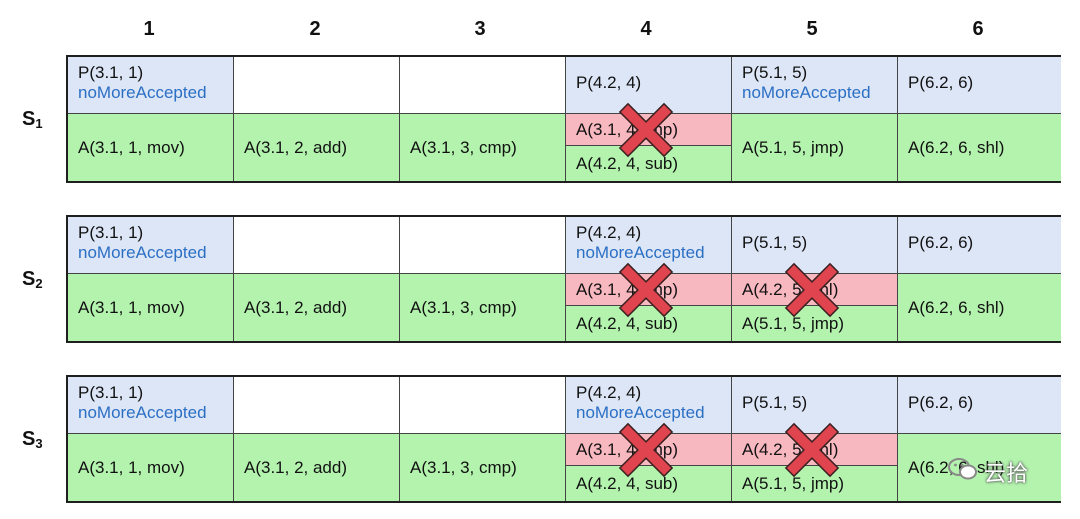 This screenshot has height=519, width=1080. I want to click on column-header-1: 1, so click(149, 29).